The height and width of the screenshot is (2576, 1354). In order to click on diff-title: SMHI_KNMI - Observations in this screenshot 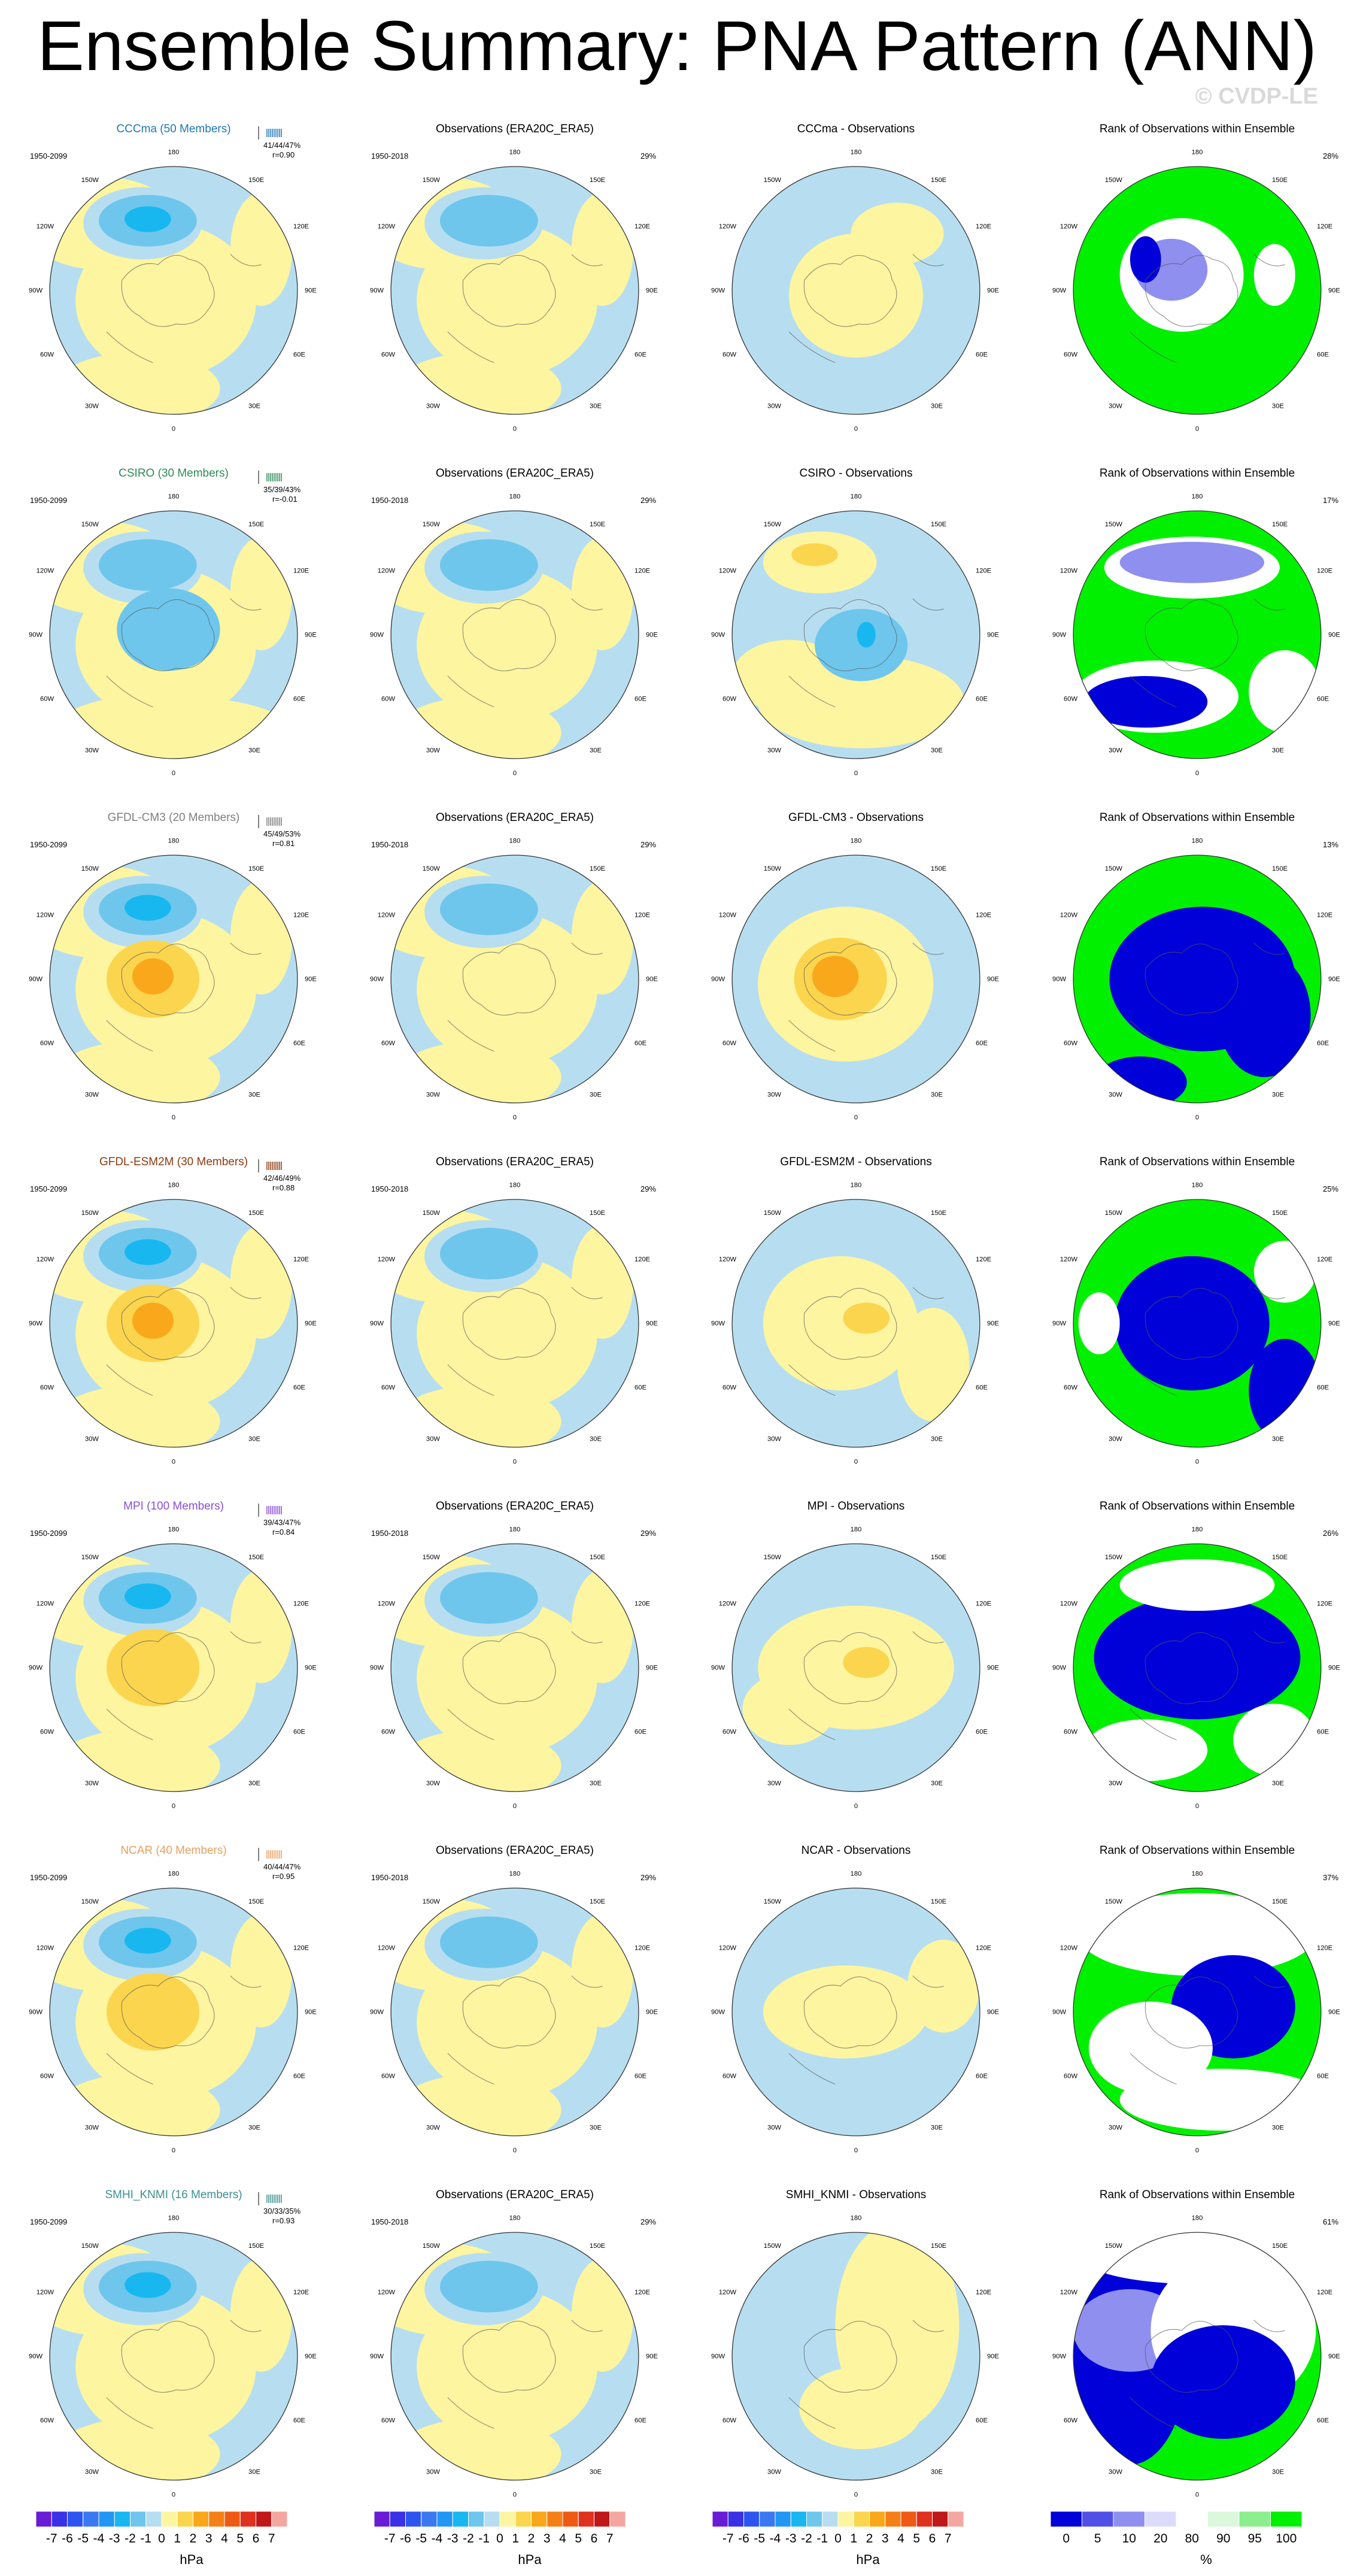, I will do `click(856, 2195)`.